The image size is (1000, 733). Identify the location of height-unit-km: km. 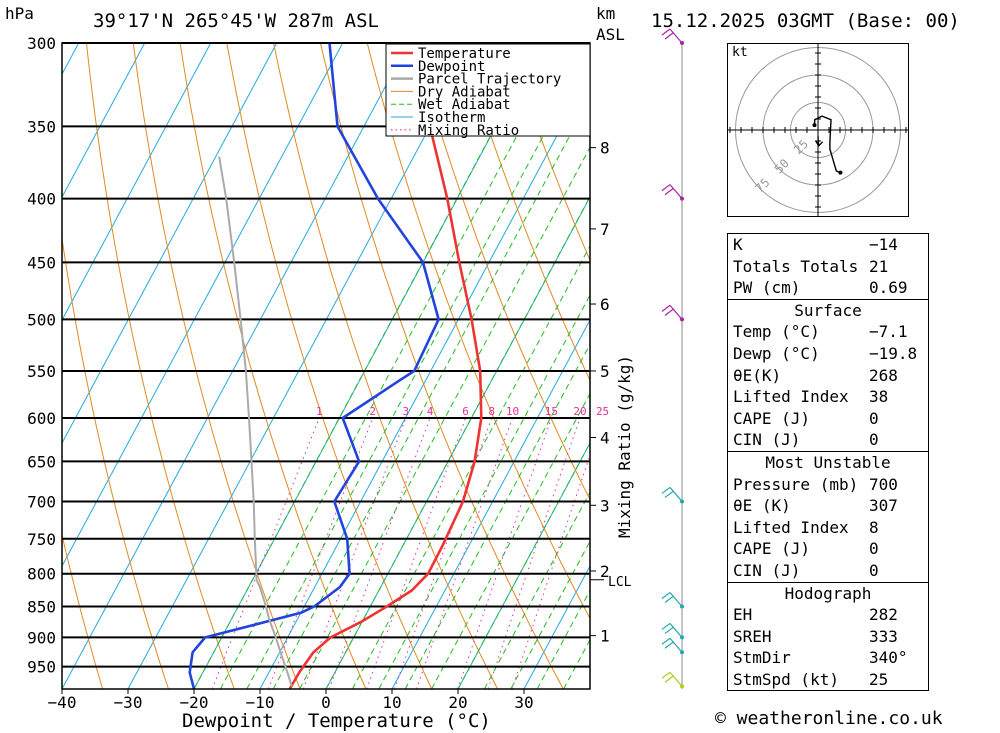
(605, 13).